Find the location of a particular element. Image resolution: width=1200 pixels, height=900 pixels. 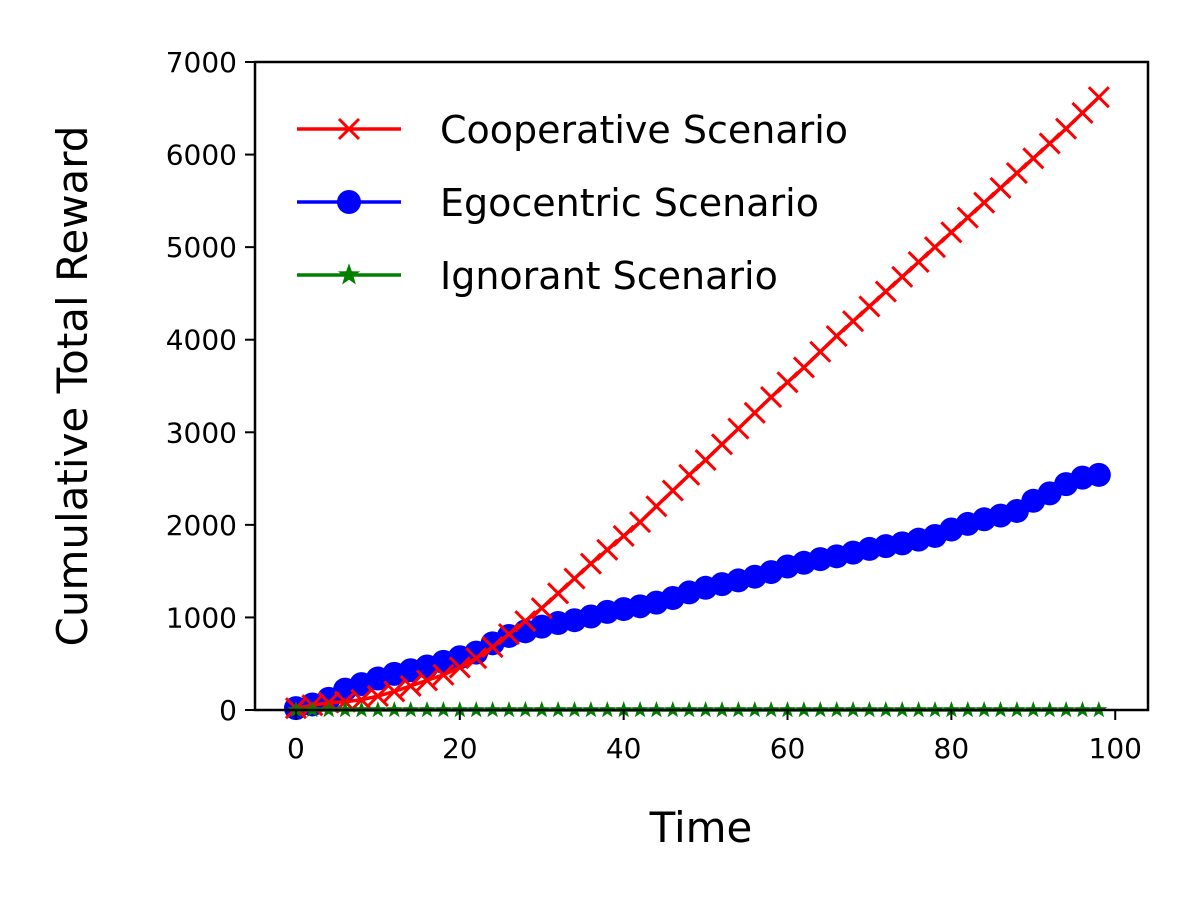

x-tick-label: 60 is located at coordinates (788, 748).